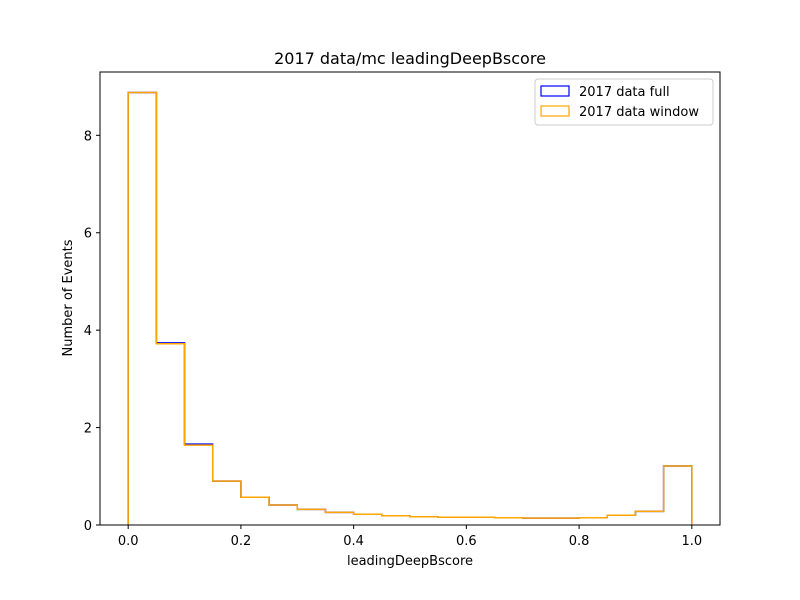 This screenshot has width=800, height=600. I want to click on y-axis: 0 2 4 6 8, so click(92, 331).